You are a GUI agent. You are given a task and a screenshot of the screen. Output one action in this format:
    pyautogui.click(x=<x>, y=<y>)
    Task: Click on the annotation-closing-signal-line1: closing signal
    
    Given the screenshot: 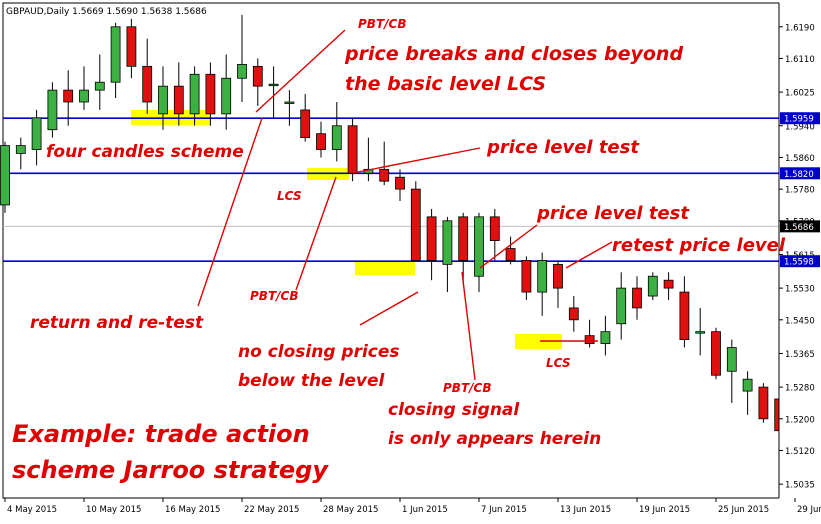 What is the action you would take?
    pyautogui.click(x=454, y=410)
    